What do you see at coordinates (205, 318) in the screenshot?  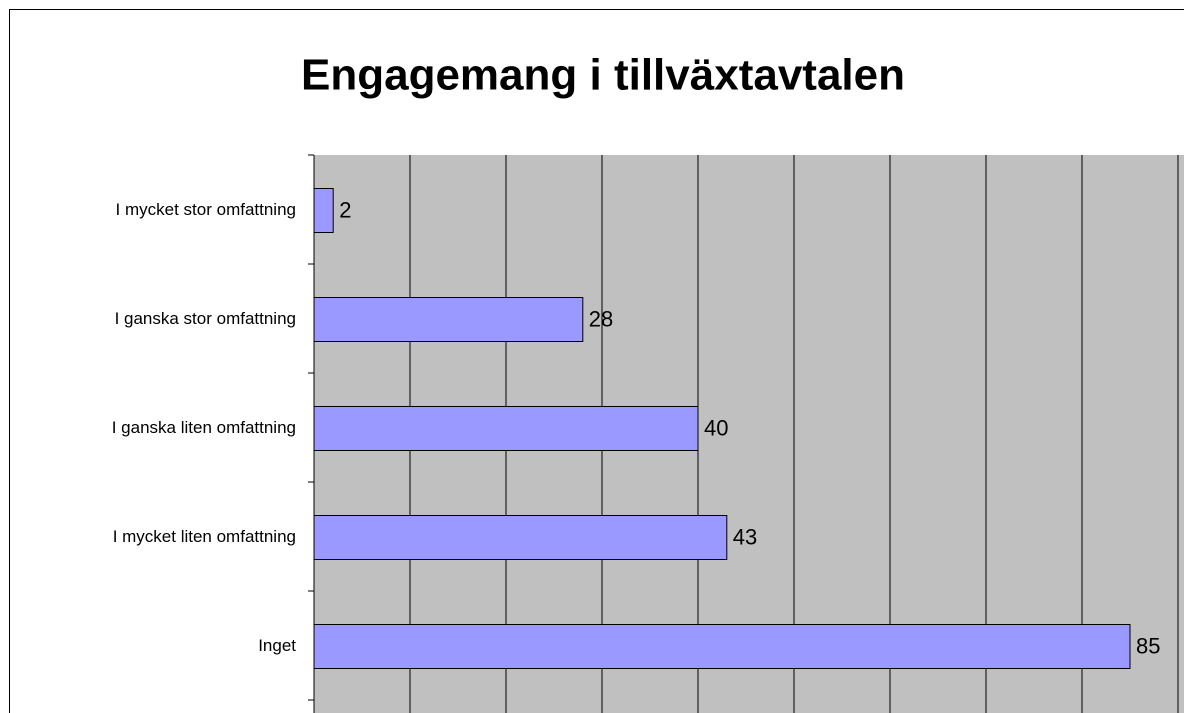 I see `y-tick-label: I ganska stor omfattning` at bounding box center [205, 318].